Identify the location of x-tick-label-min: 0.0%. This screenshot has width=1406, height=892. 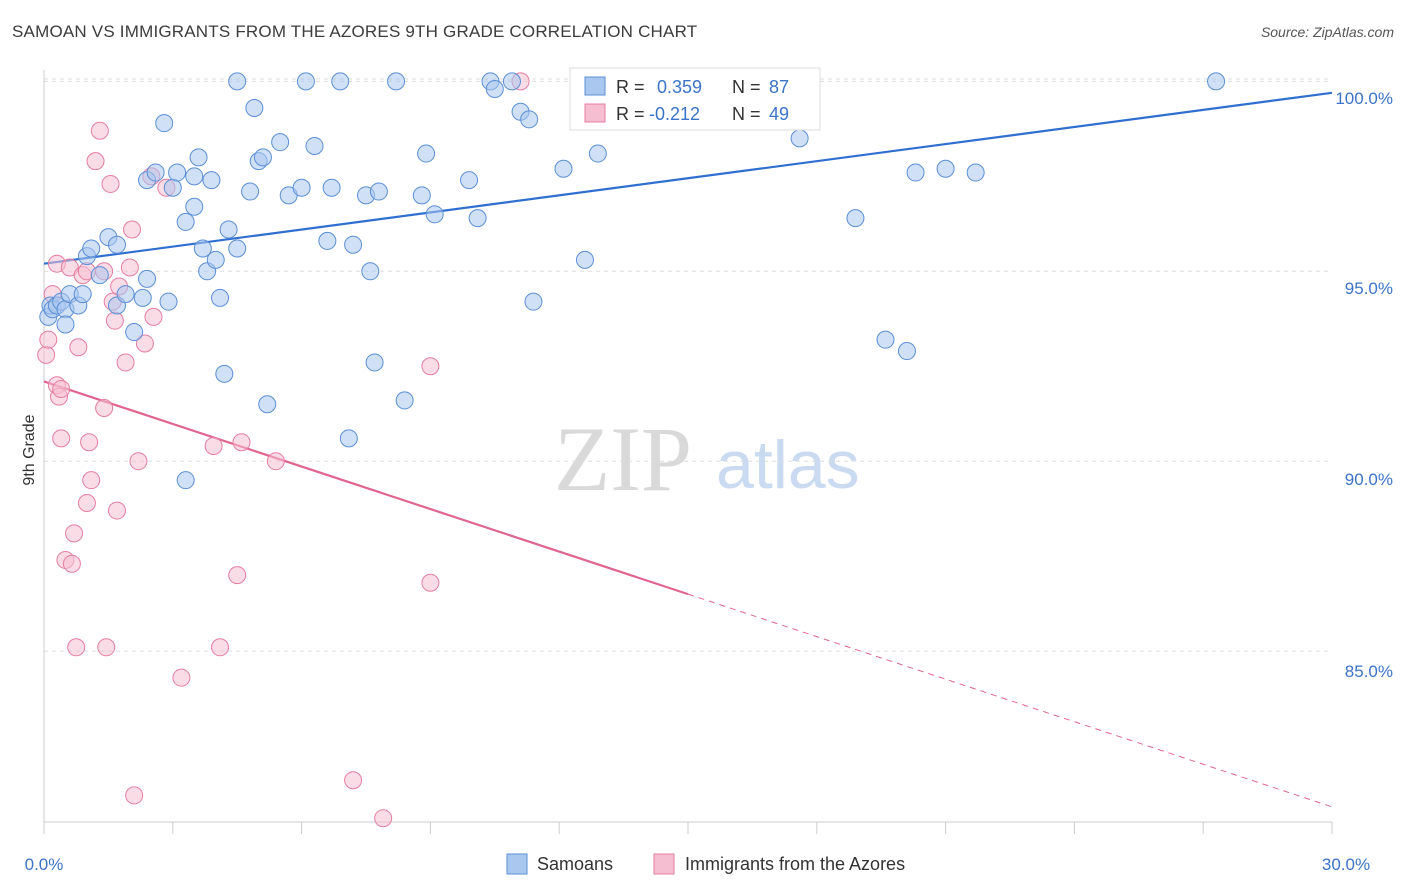
(44, 864).